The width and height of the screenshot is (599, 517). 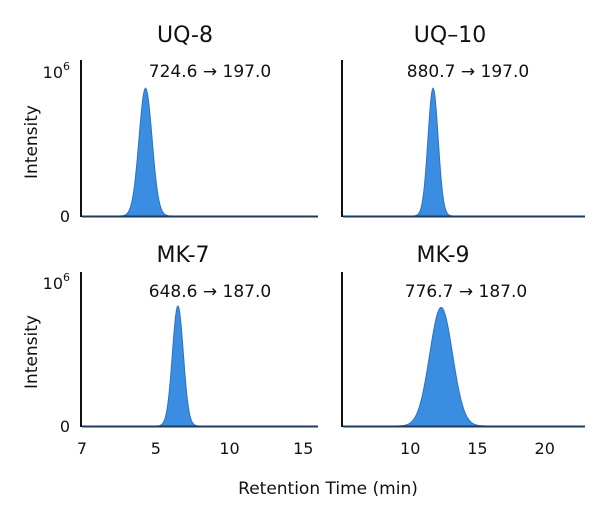 What do you see at coordinates (450, 35) in the screenshot?
I see `panel-title: UQ–10` at bounding box center [450, 35].